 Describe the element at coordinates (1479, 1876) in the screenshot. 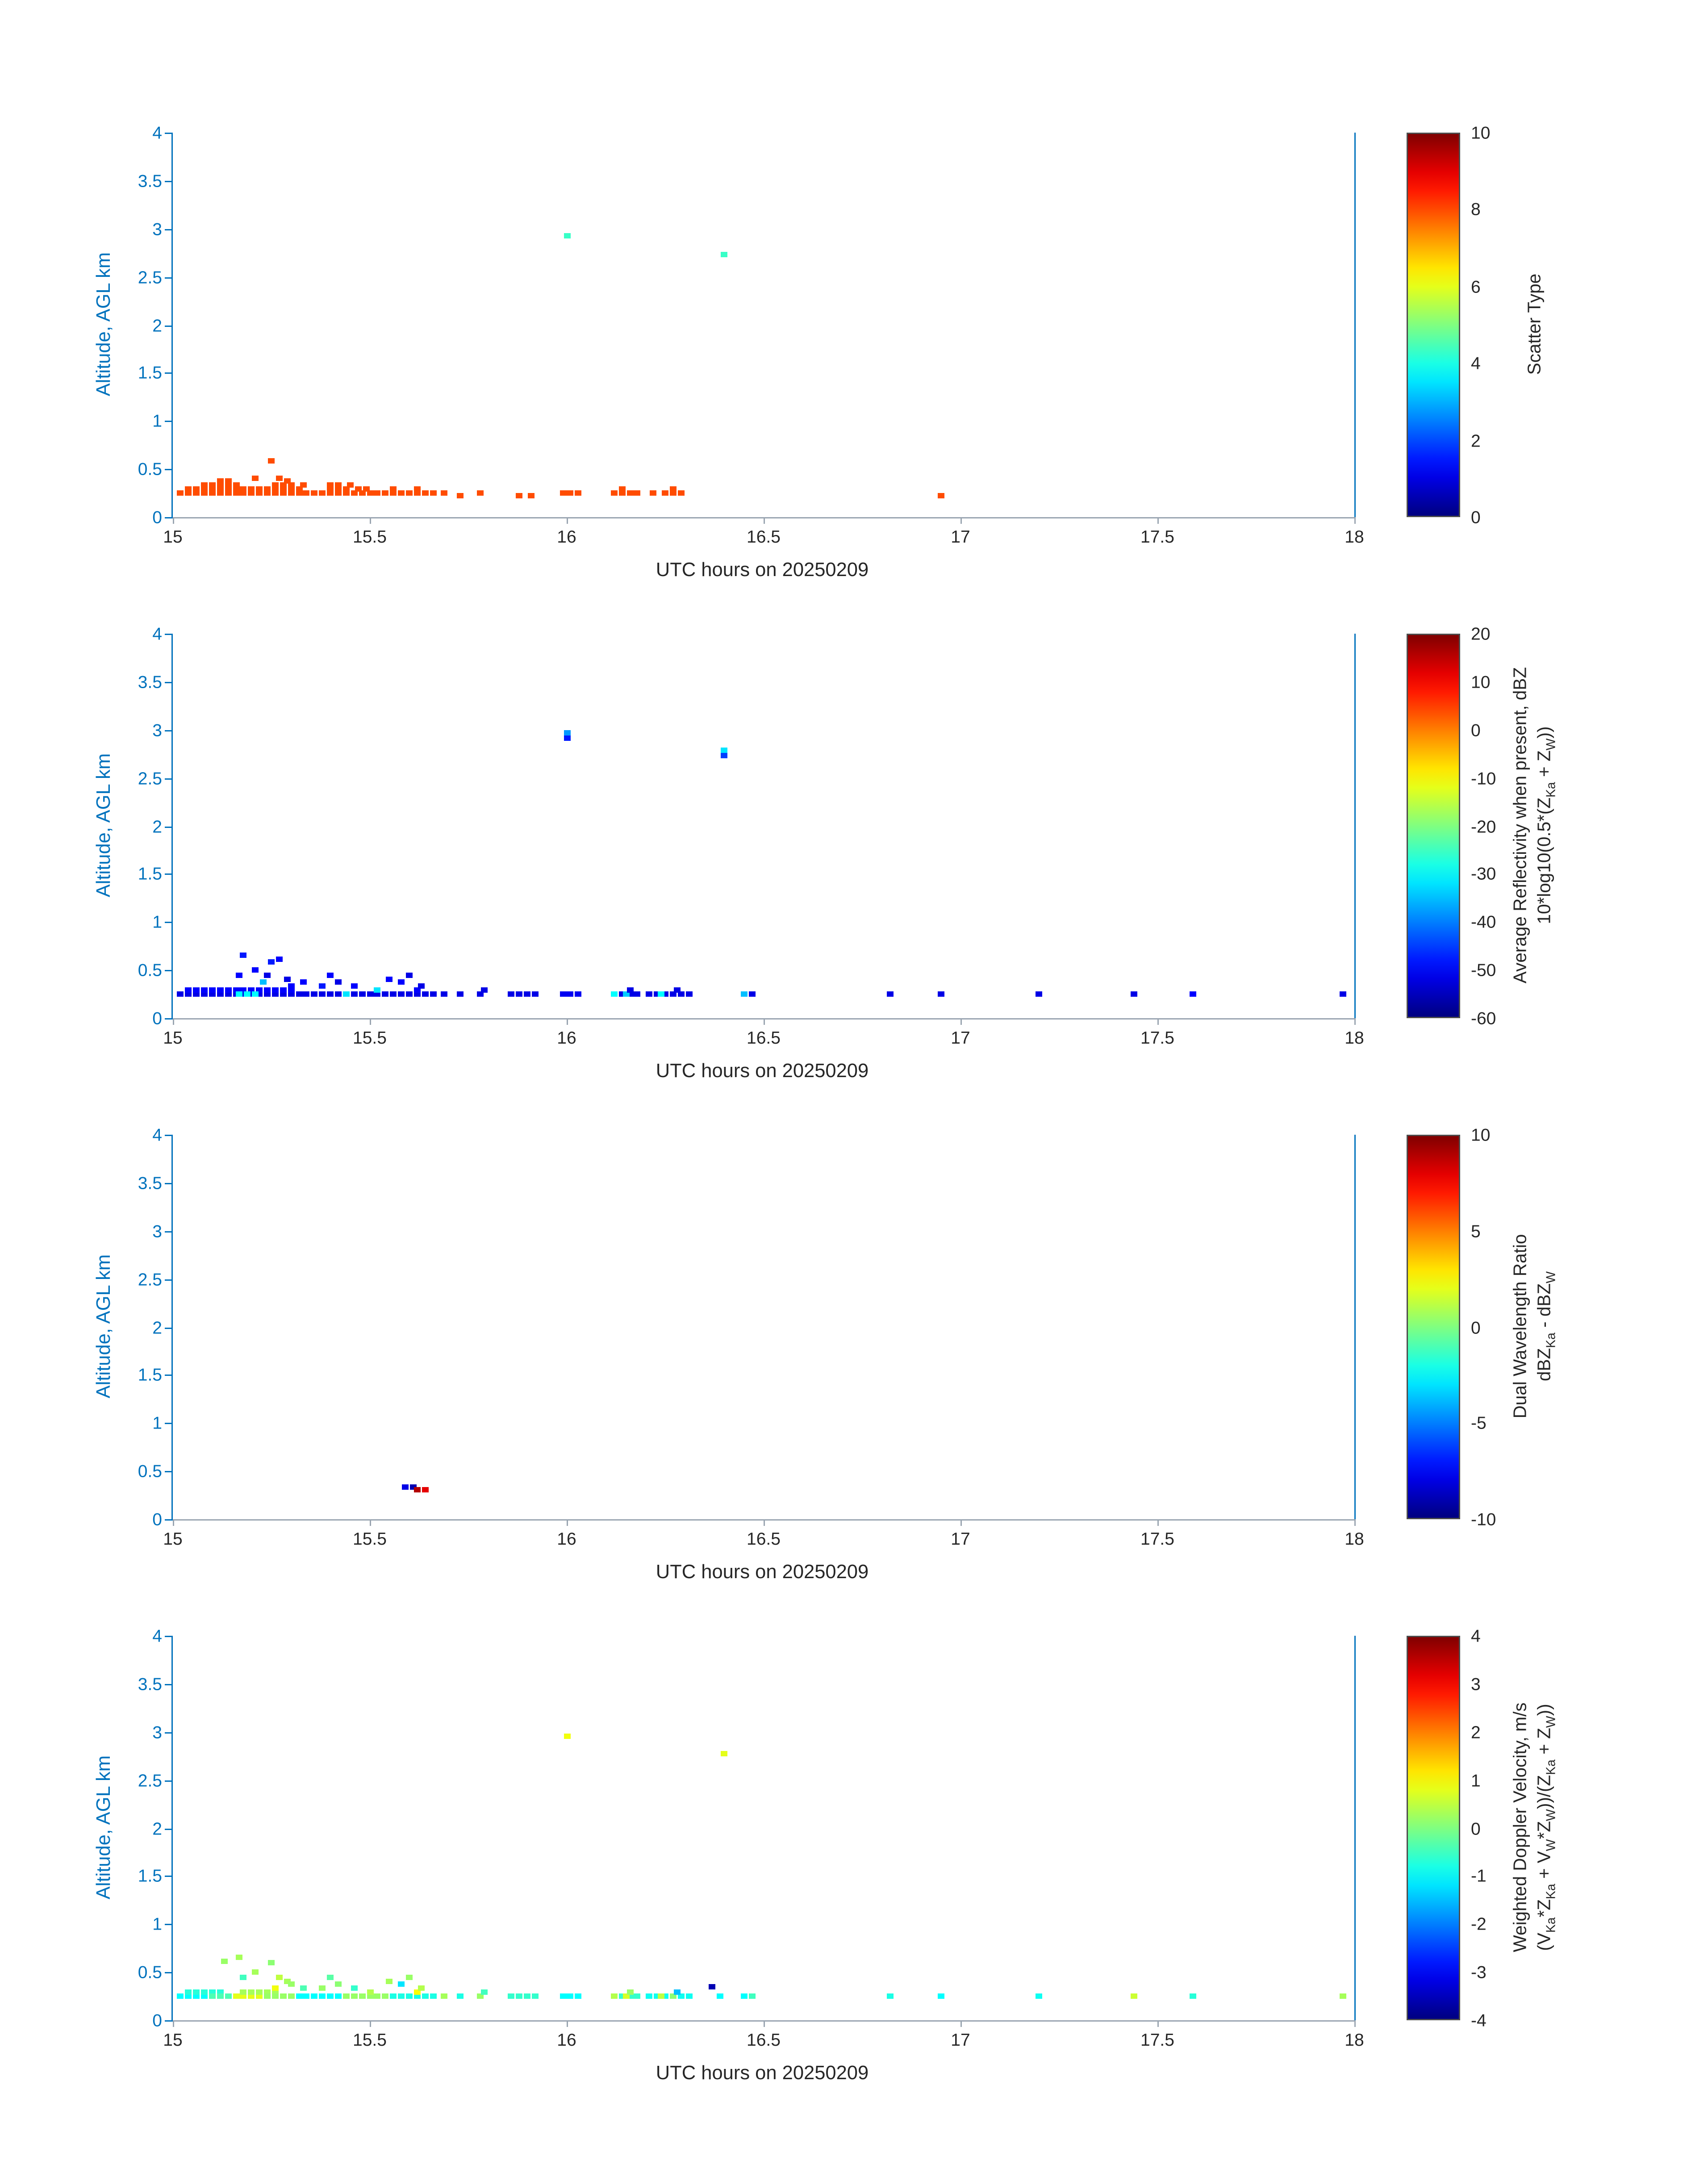

I see `colorbar-tick-label: -1` at that location.